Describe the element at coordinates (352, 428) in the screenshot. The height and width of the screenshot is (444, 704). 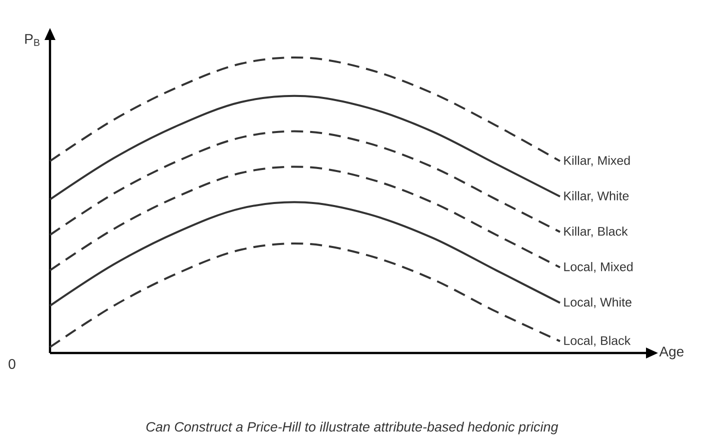
I see `text: Can Construct a Price-Hill to illustrate attribute-based hedonic pricing` at that location.